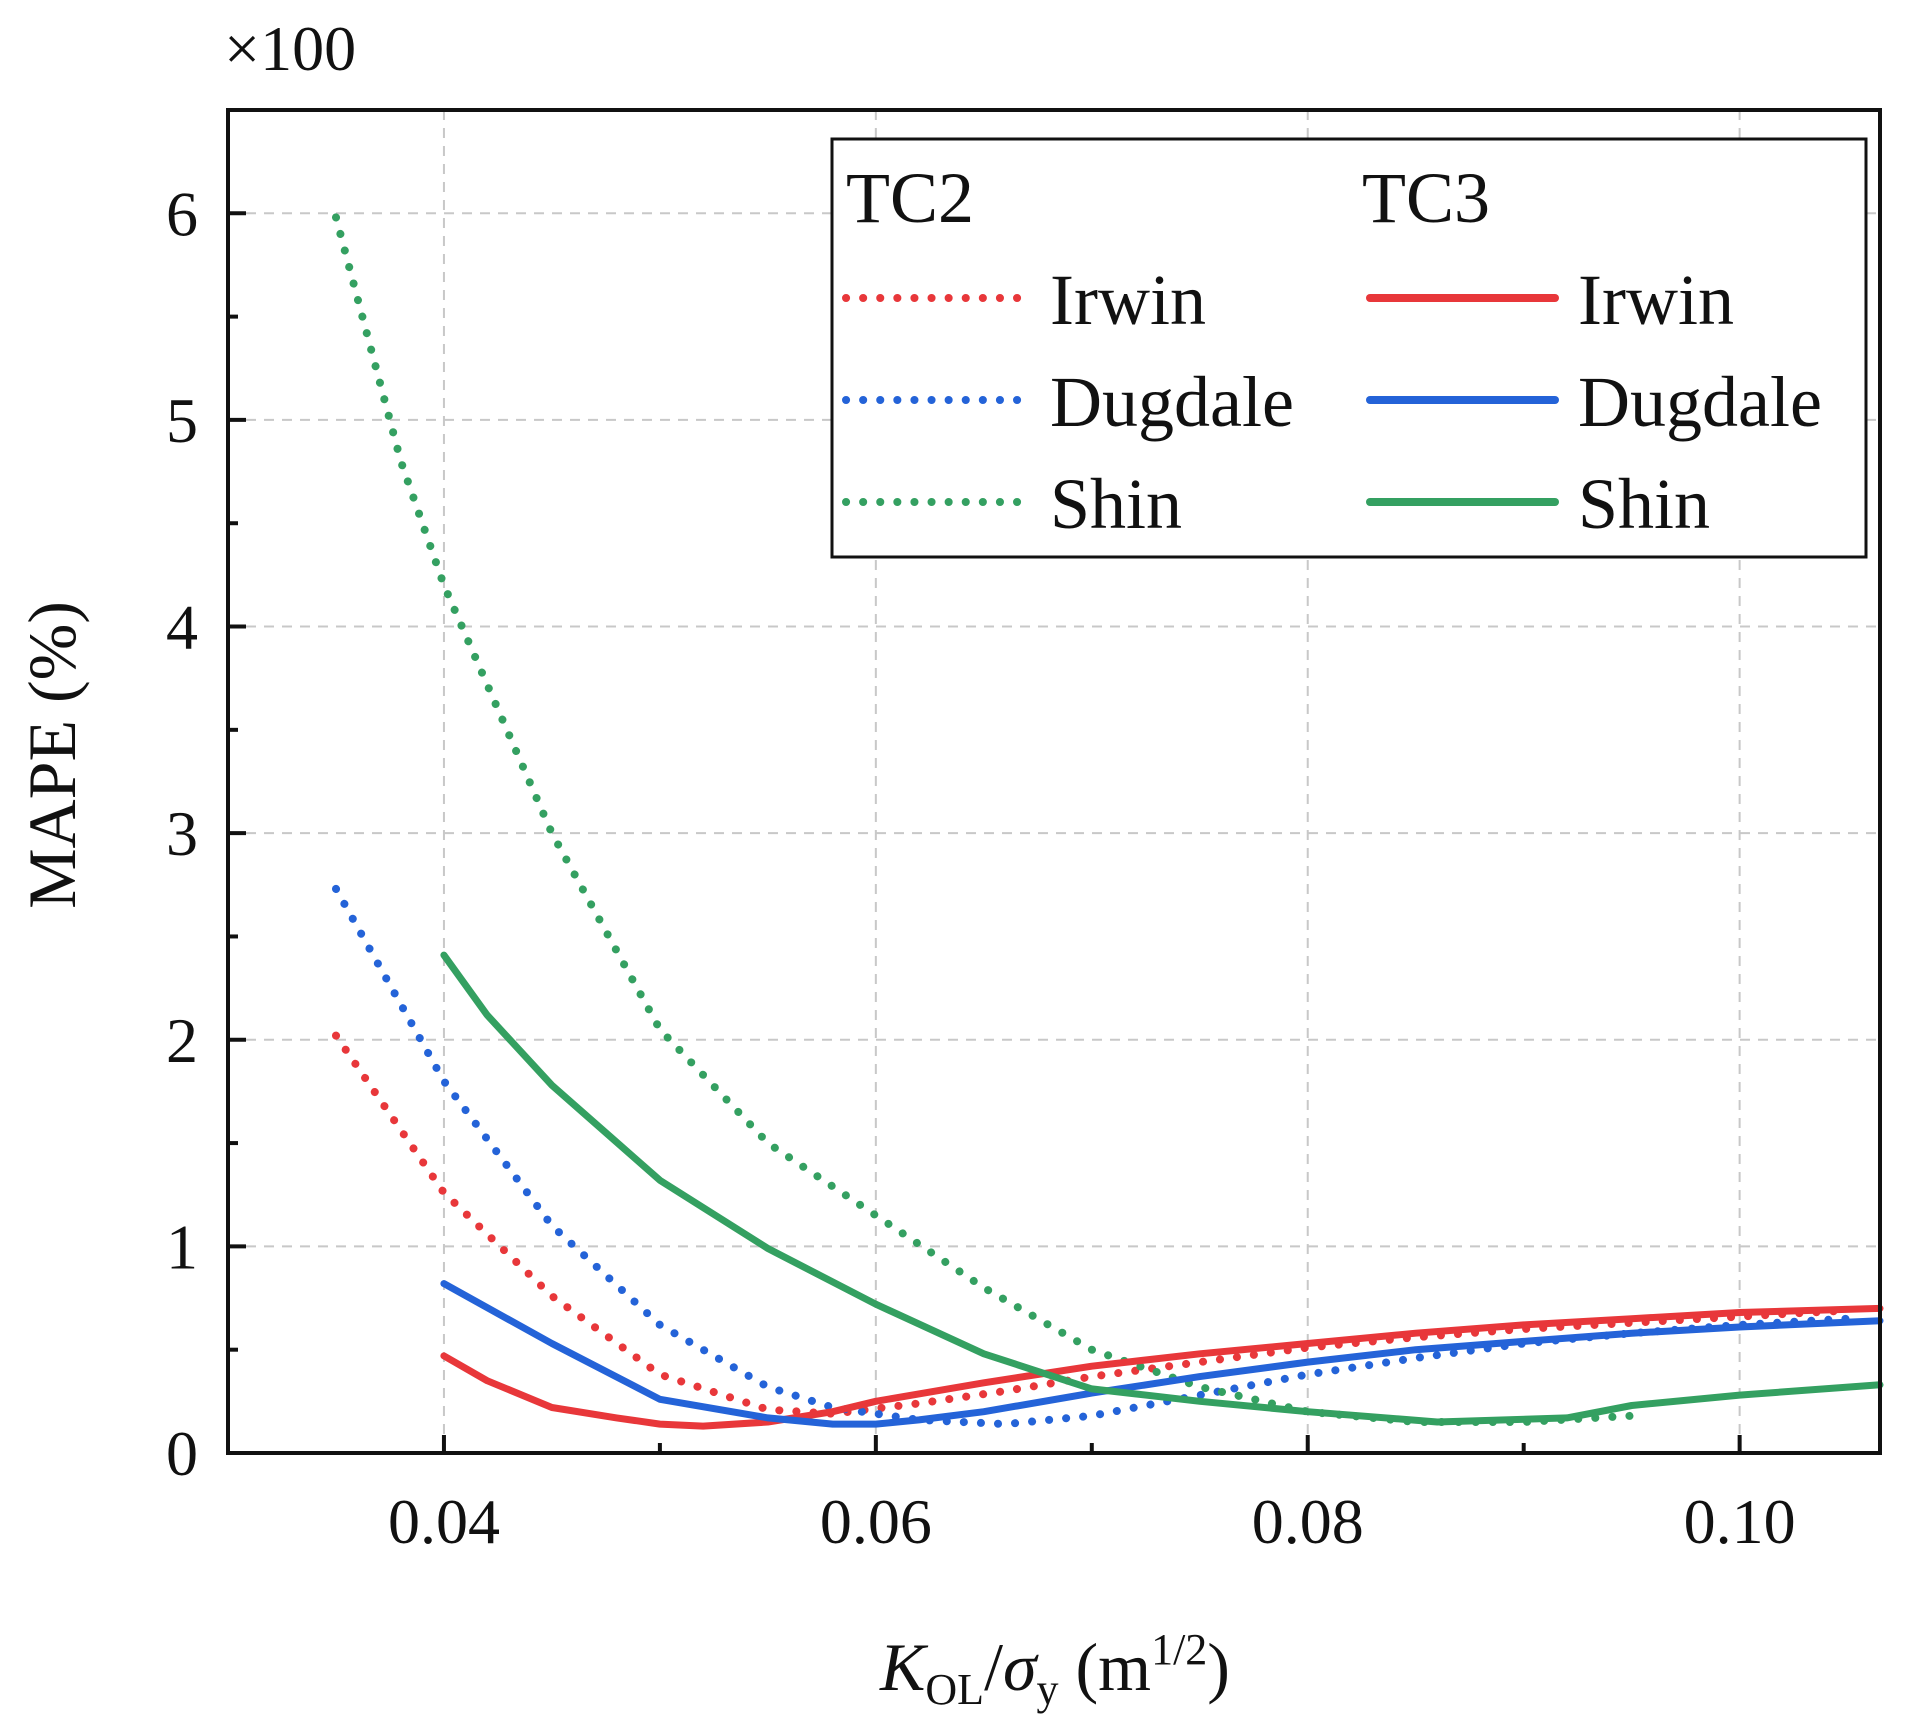 The height and width of the screenshot is (1726, 1906). I want to click on series-line-tc3-irwin, so click(1162, 1367).